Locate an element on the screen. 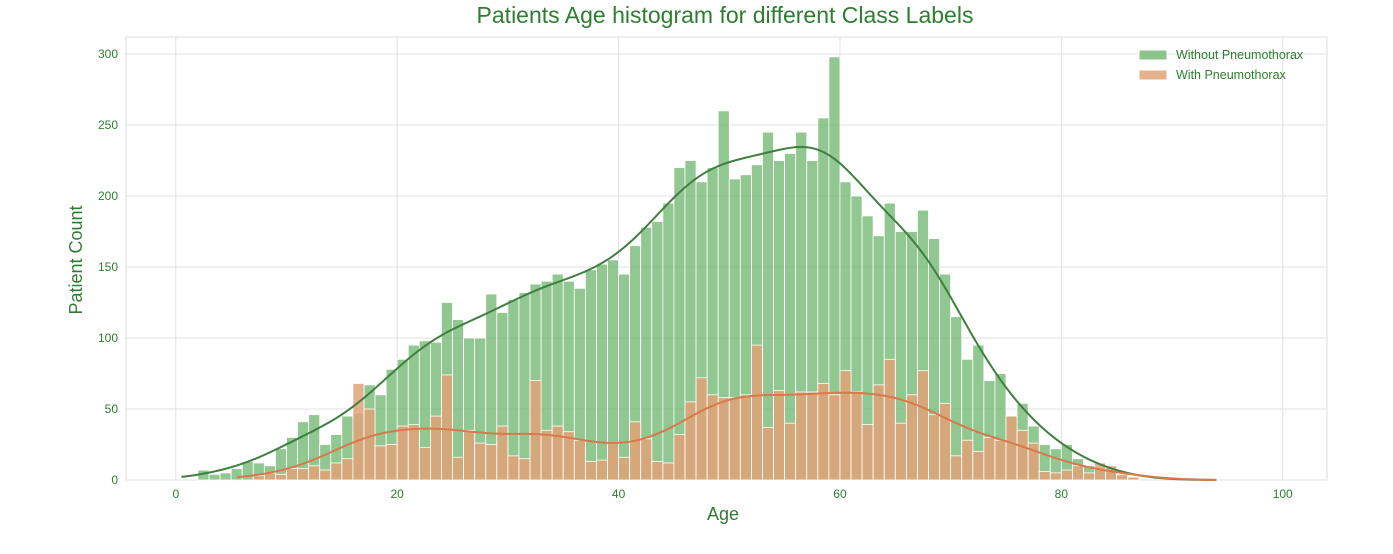 Image resolution: width=1393 pixels, height=554 pixels. y-tick-label: 150 is located at coordinates (108, 267).